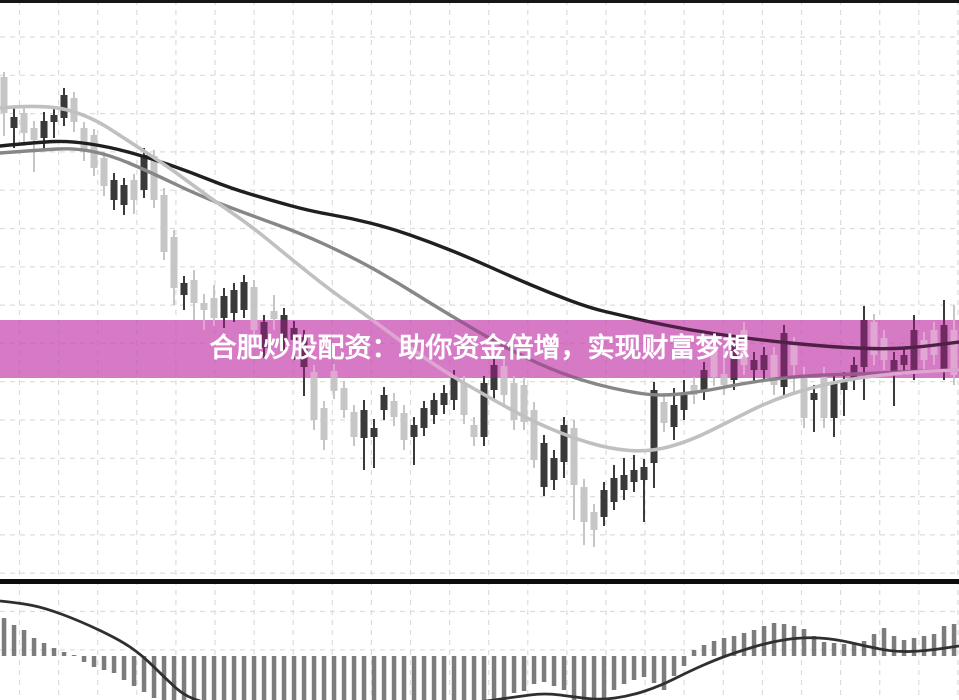 The height and width of the screenshot is (700, 959). Describe the element at coordinates (479, 659) in the screenshot. I see `macd-histogram` at that location.